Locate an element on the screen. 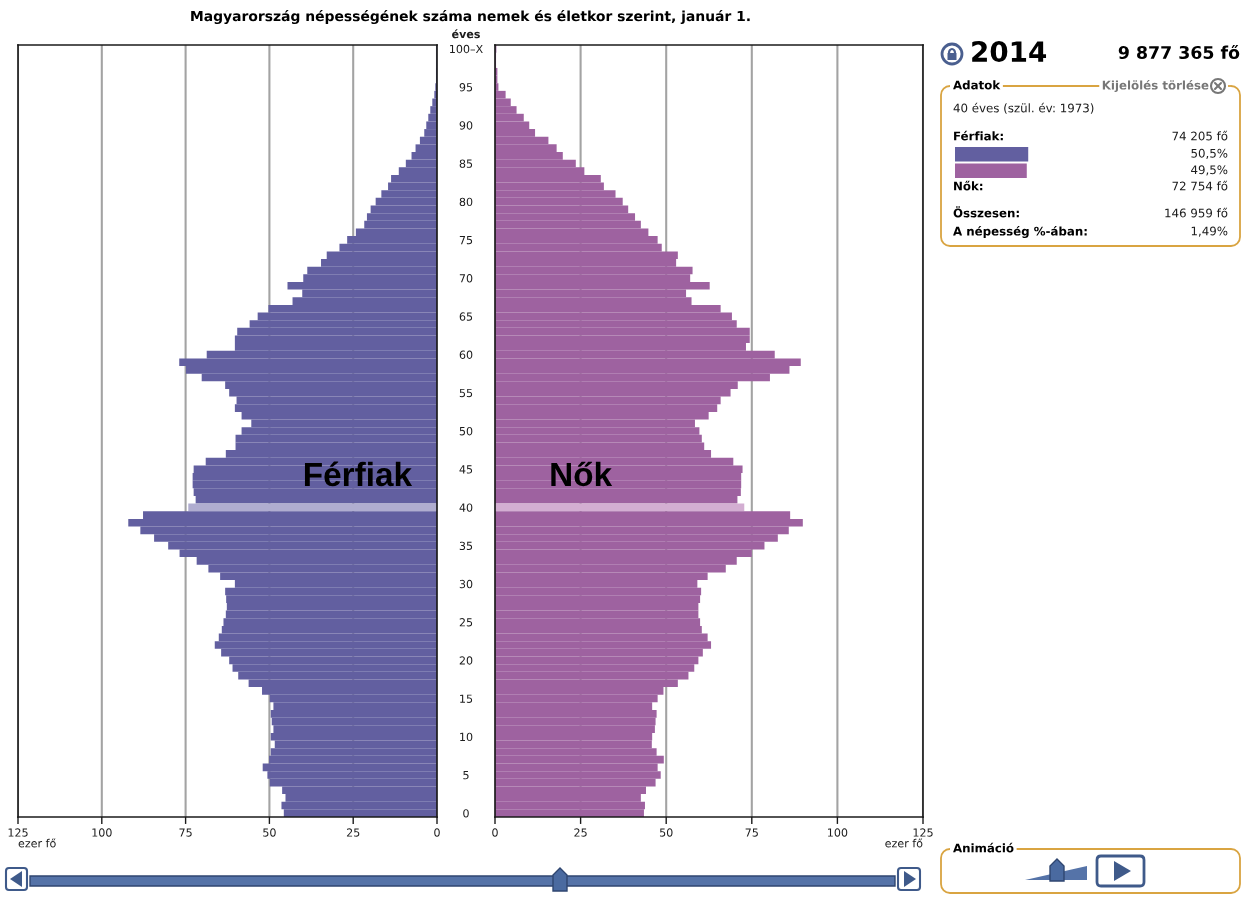 This screenshot has height=899, width=1244. y-tick-label: 85 is located at coordinates (466, 163).